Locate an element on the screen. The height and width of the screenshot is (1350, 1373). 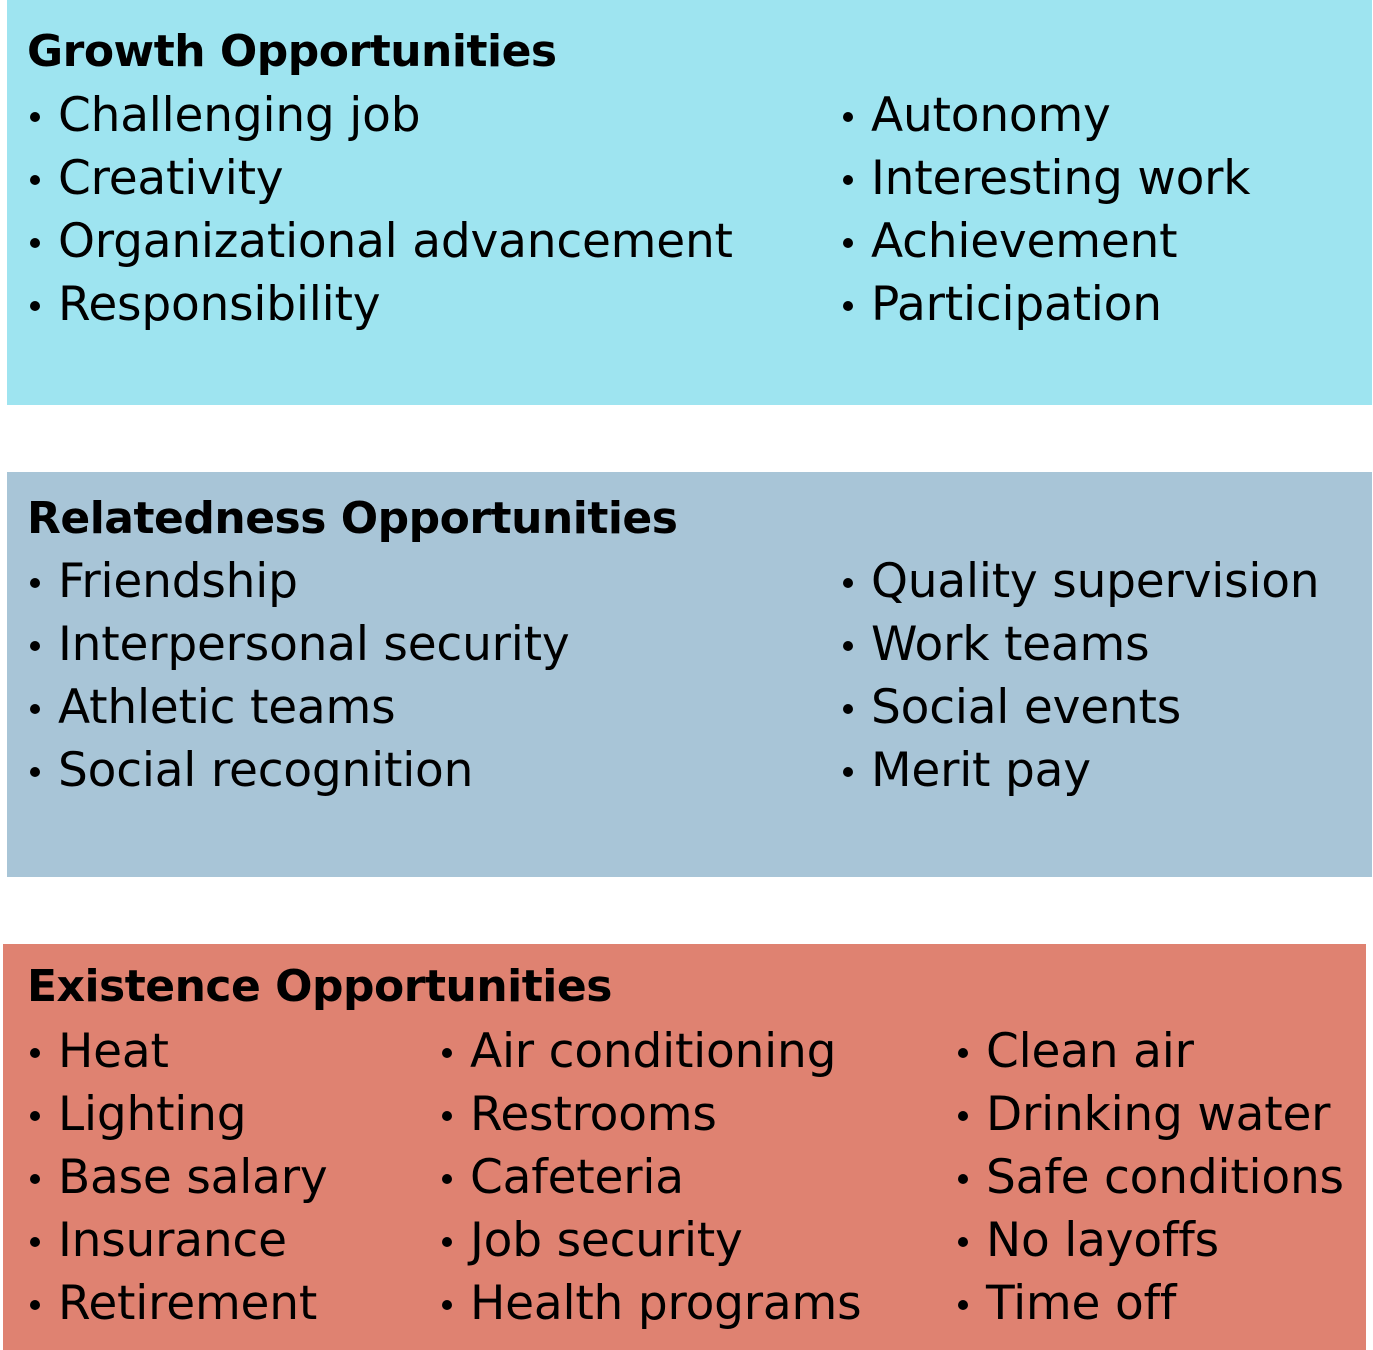
list-item-label: Organizational advancement is located at coordinates (395, 241).